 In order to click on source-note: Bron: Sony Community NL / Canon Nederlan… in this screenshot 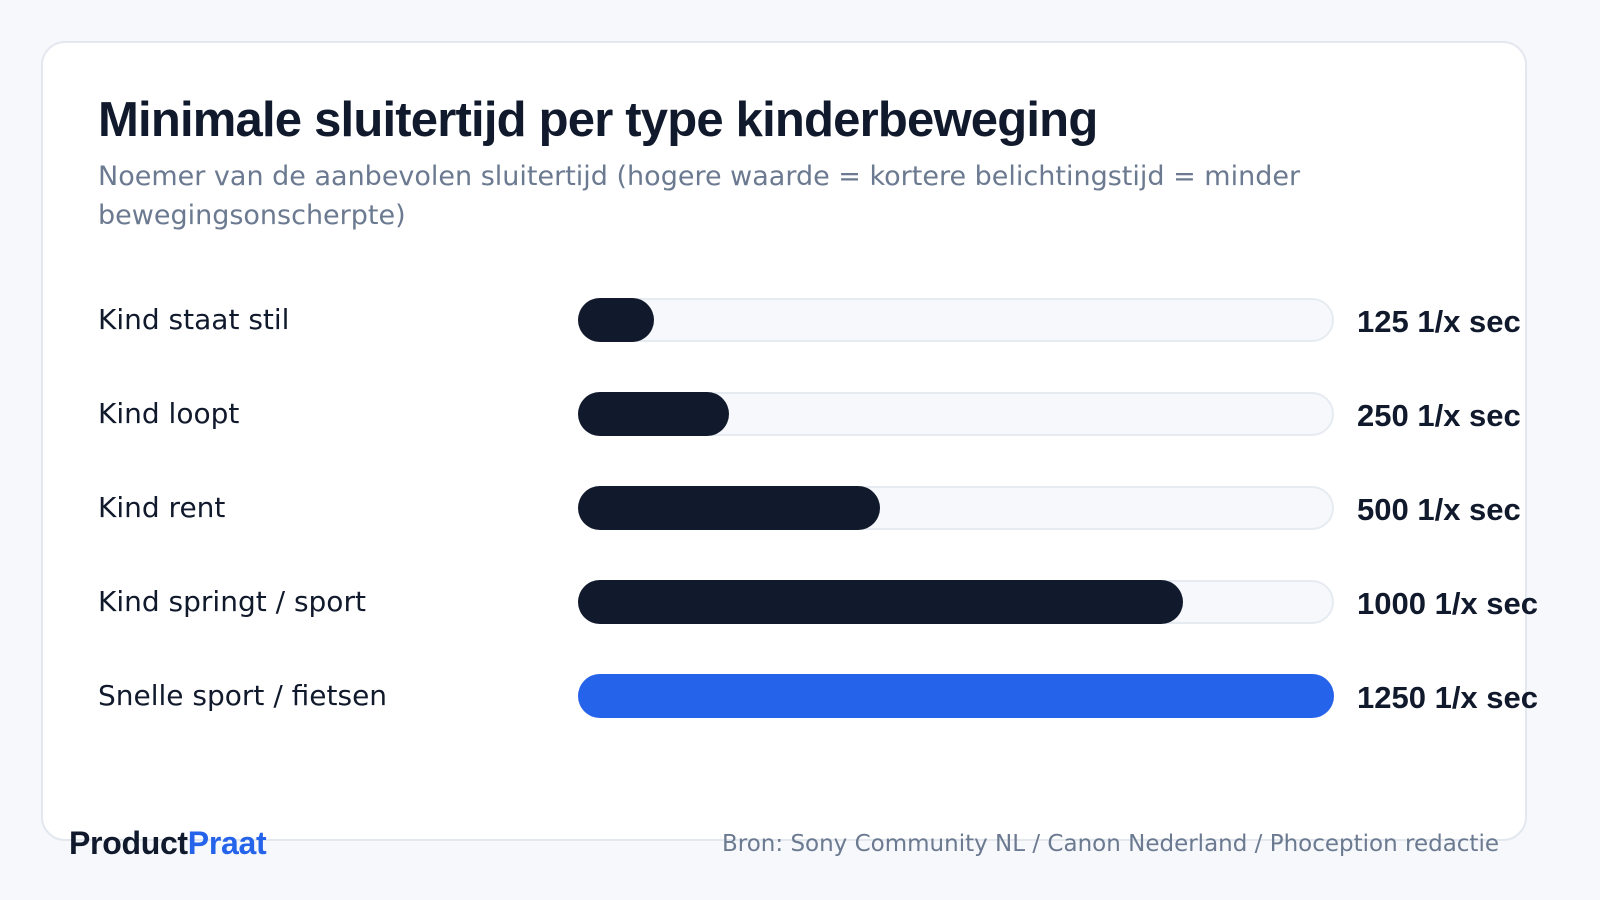, I will do `click(1110, 844)`.